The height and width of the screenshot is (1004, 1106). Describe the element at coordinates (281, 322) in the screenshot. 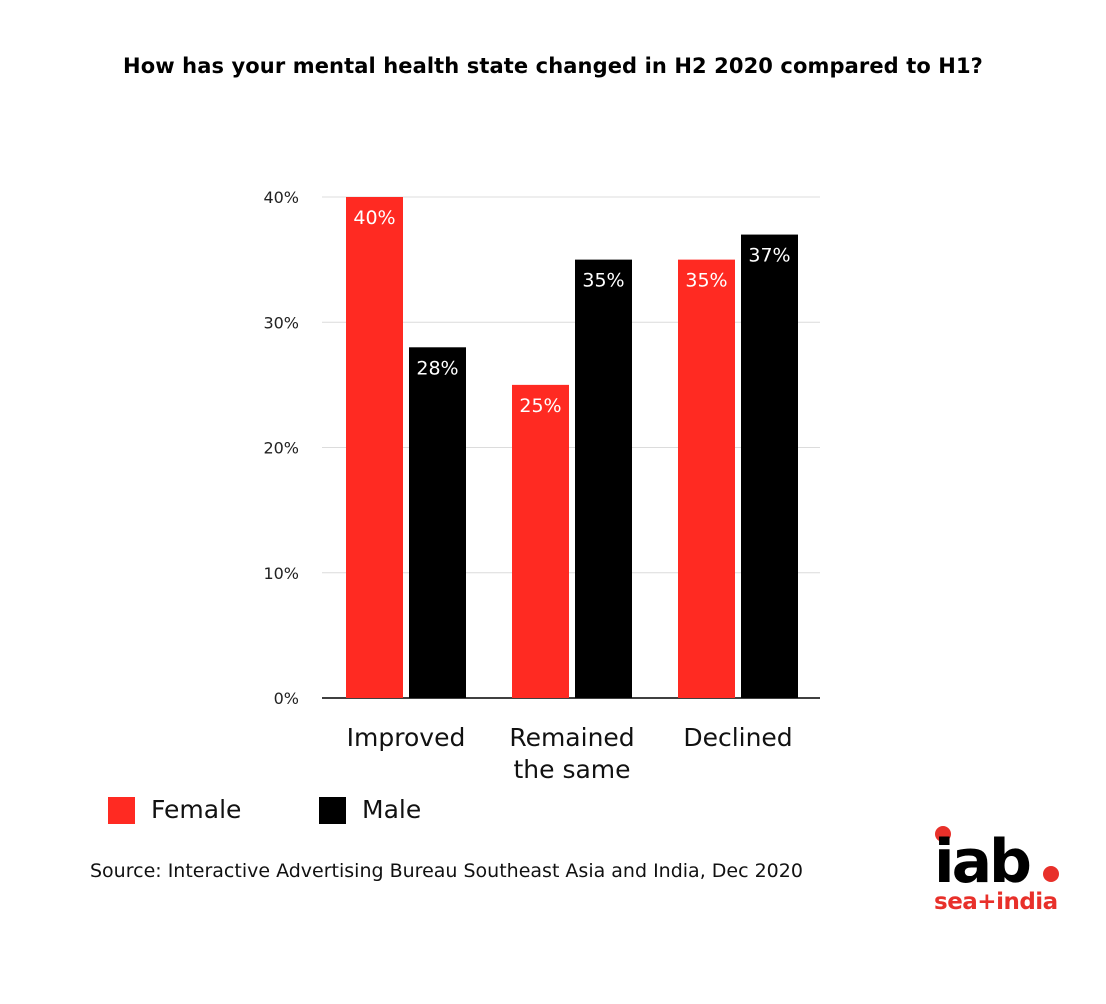

I see `y-tick-label: 30%` at that location.